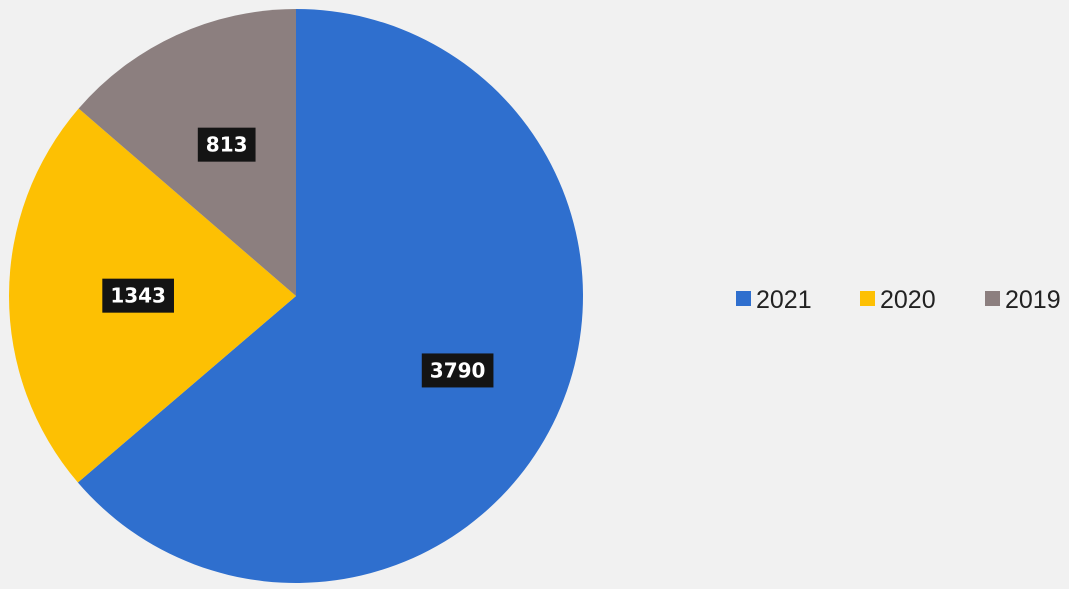 The width and height of the screenshot is (1069, 589). I want to click on legend-item-2021: 2021, so click(774, 300).